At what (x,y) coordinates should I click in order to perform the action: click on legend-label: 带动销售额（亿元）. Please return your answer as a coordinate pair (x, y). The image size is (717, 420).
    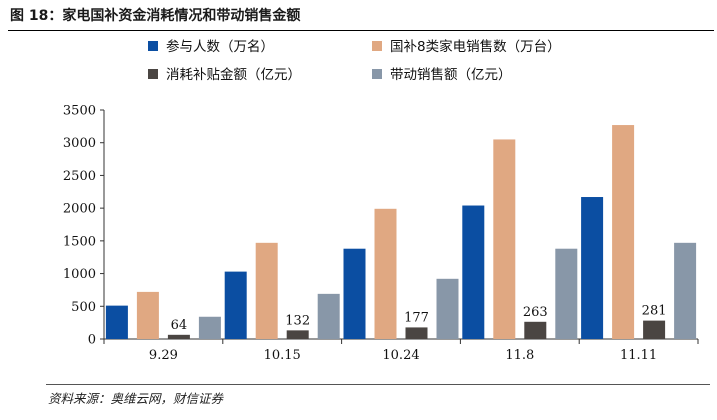
    Looking at the image, I should click on (451, 75).